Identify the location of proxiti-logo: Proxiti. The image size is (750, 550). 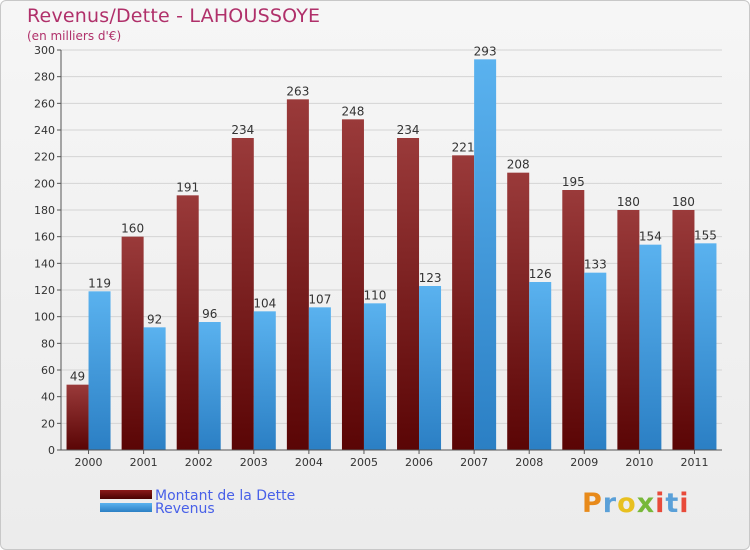
(636, 503).